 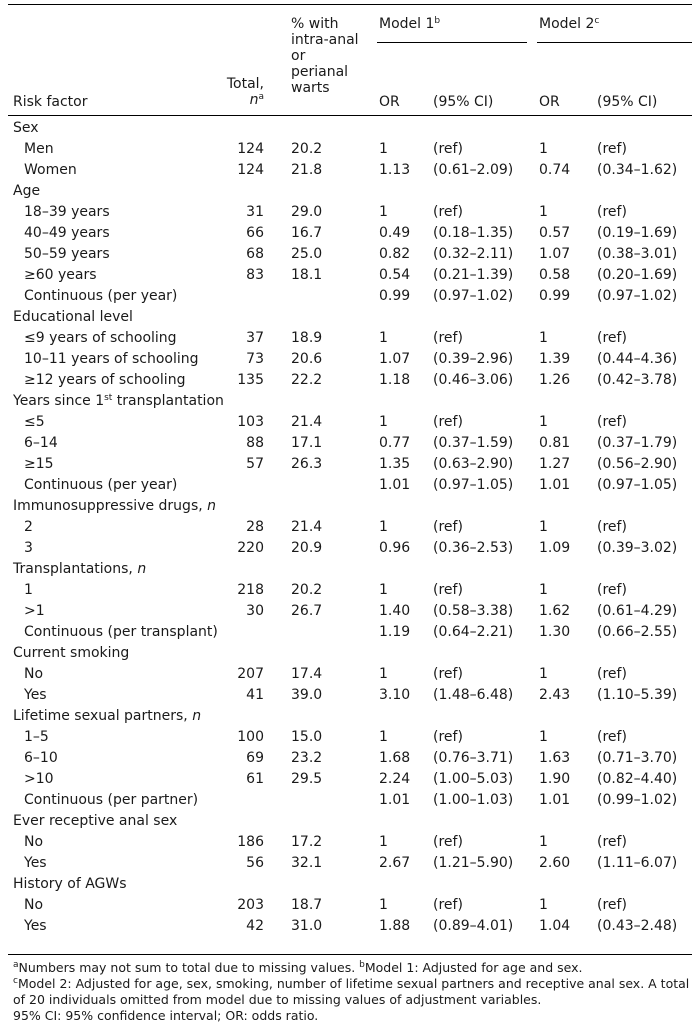 What do you see at coordinates (307, 422) in the screenshot?
I see `pct-cell: 21.4` at bounding box center [307, 422].